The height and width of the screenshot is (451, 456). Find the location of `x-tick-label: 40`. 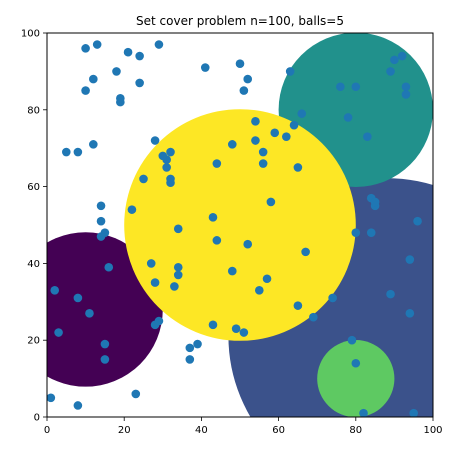

x-tick-label: 40 is located at coordinates (201, 430).